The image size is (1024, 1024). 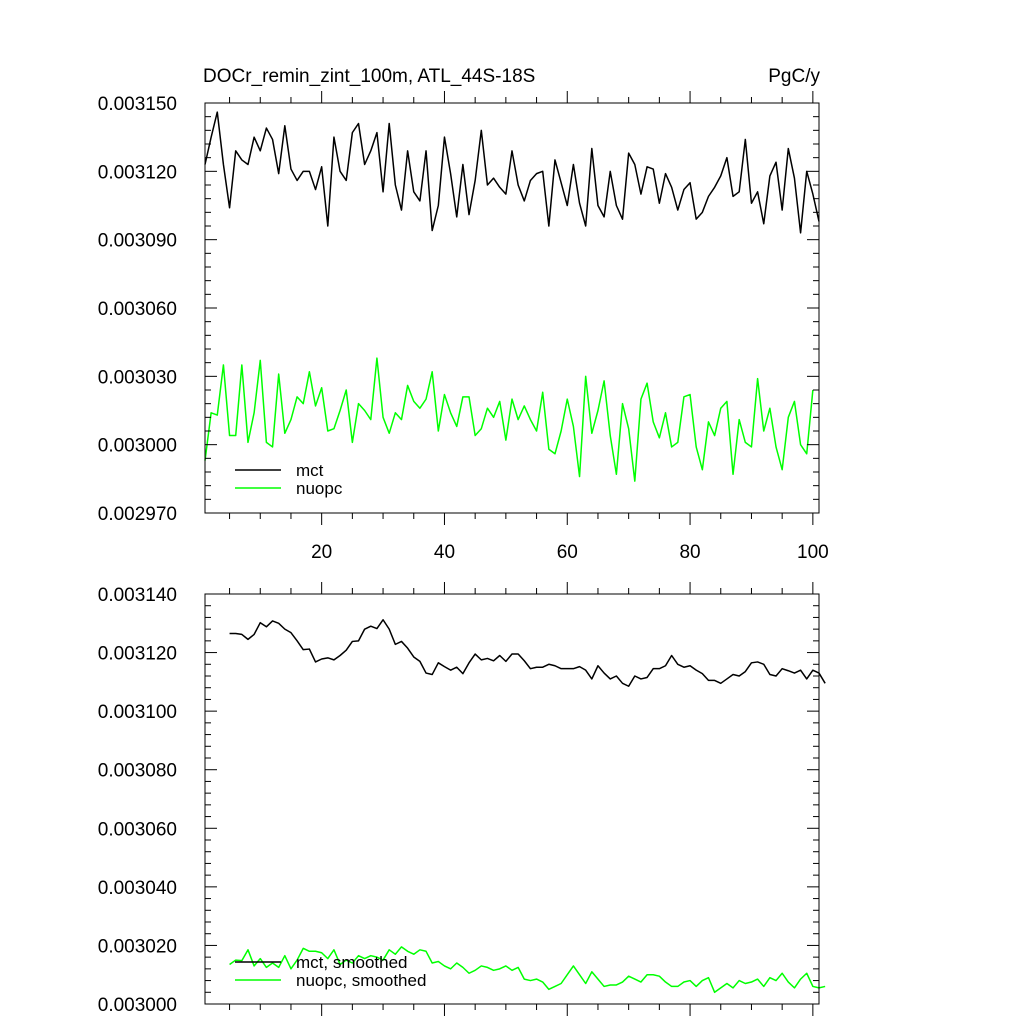 I want to click on legend-label: mct, so click(x=310, y=470).